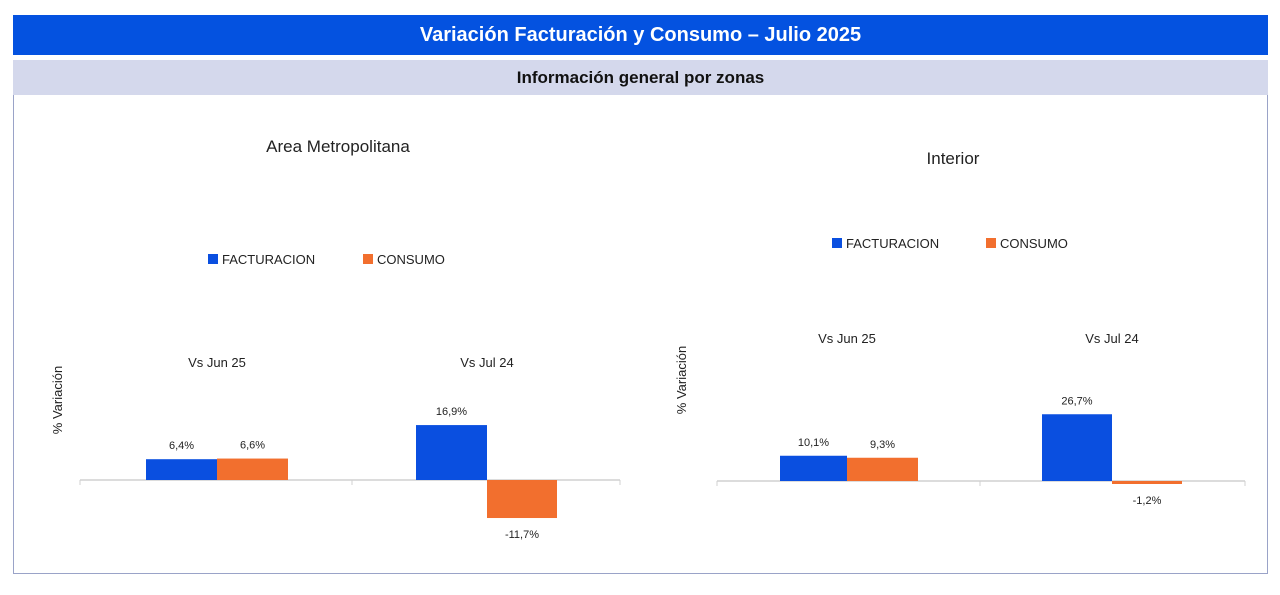 The image size is (1280, 595). Describe the element at coordinates (252, 446) in the screenshot. I see `data-label: 6,6%` at that location.